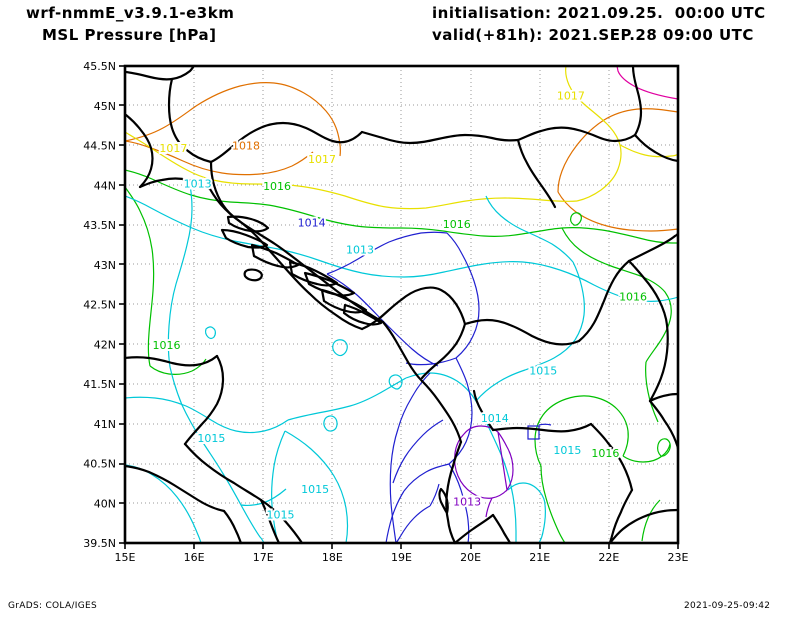 This screenshot has height=618, width=800. I want to click on contour-1016-seblob, so click(651, 520).